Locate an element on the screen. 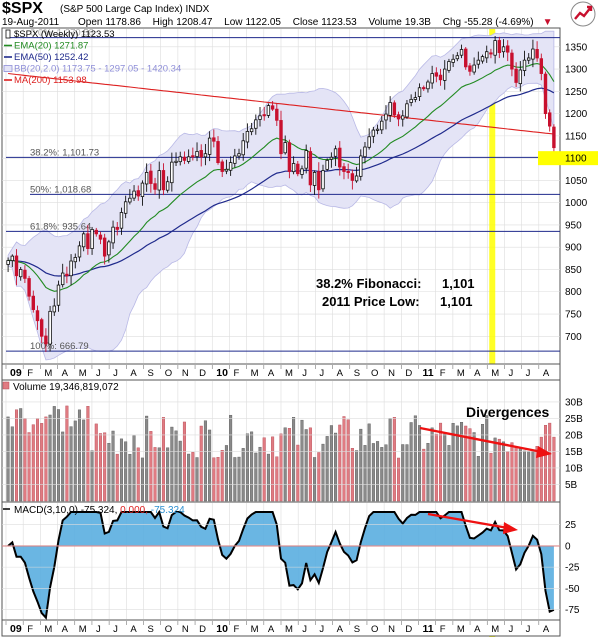 The height and width of the screenshot is (644, 601). legend-entry: EMA(20) 1271.87 is located at coordinates (51, 46).